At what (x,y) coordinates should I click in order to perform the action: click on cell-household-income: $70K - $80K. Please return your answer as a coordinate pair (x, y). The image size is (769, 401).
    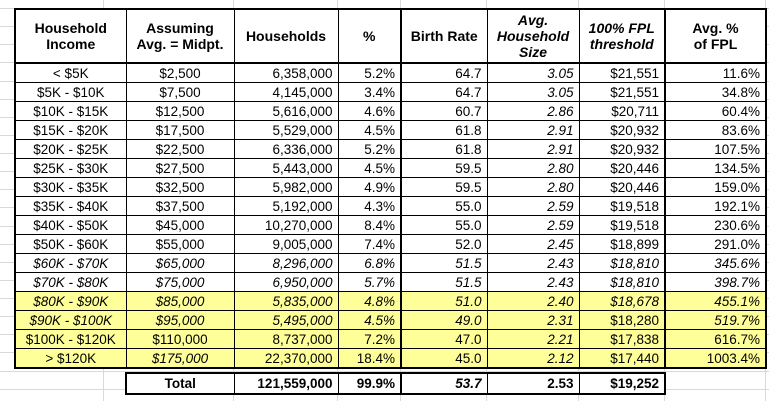
    Looking at the image, I should click on (70, 282).